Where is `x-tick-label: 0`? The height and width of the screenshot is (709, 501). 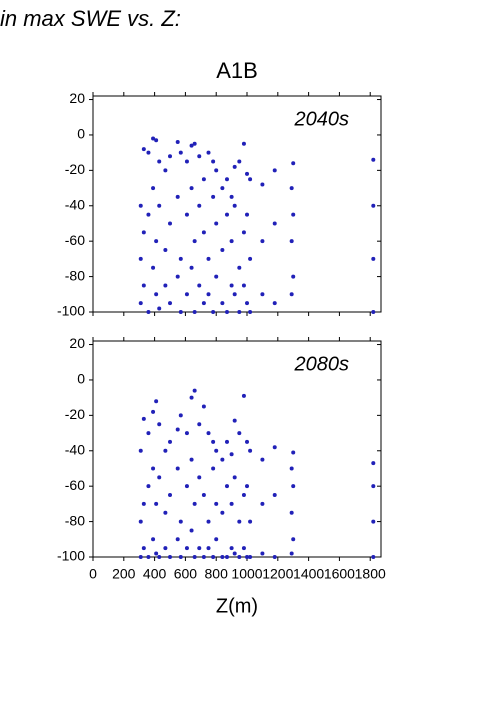 x-tick-label: 0 is located at coordinates (93, 574).